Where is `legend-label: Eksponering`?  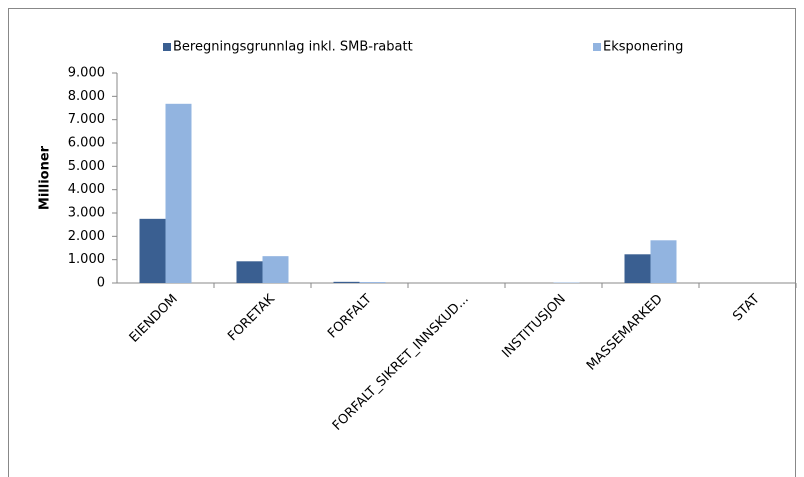 legend-label: Eksponering is located at coordinates (643, 47).